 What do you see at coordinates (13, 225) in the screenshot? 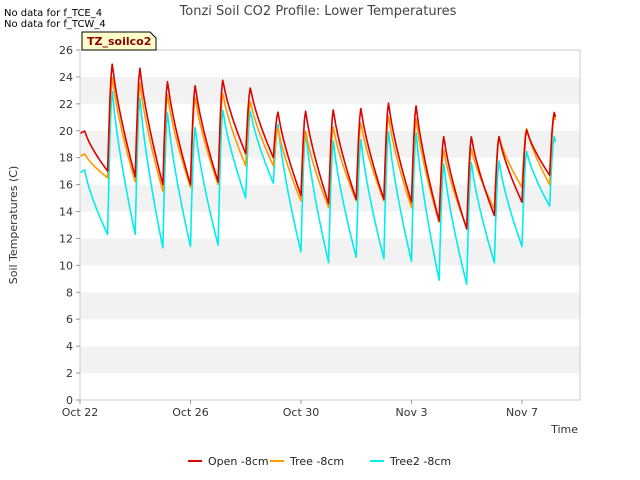
I see `y-axis-label: Soil Temperatures (C)` at bounding box center [13, 225].